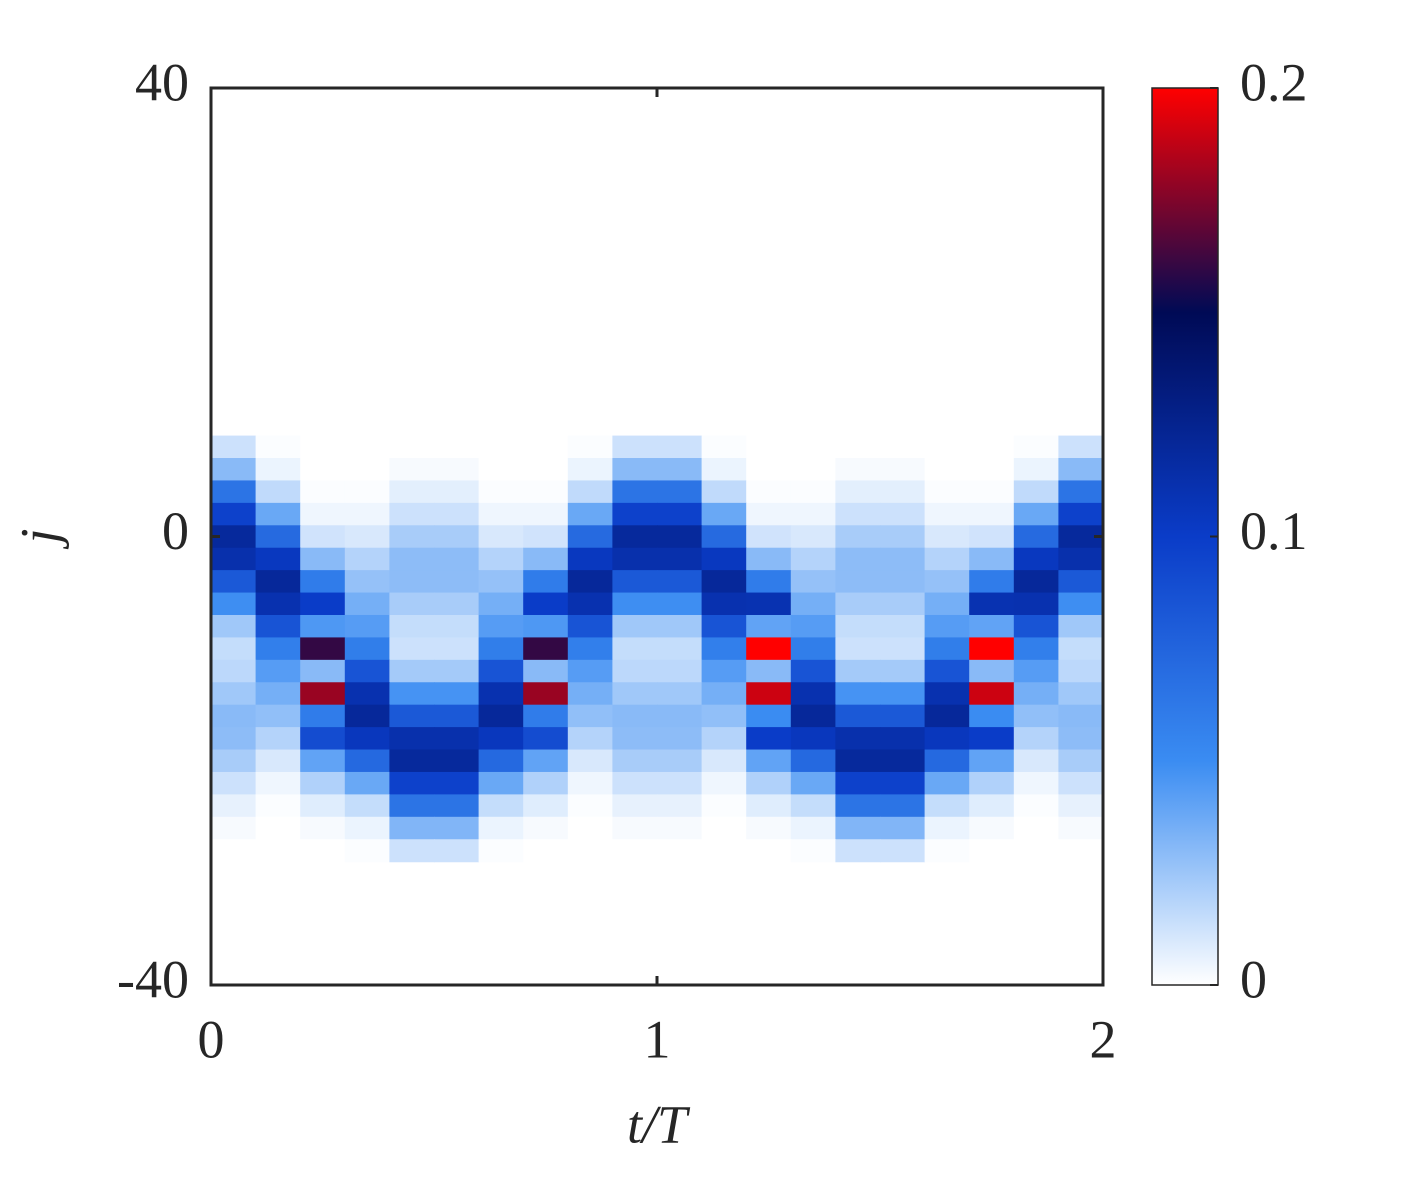  What do you see at coordinates (153, 979) in the screenshot?
I see `y-tick-label: -40` at bounding box center [153, 979].